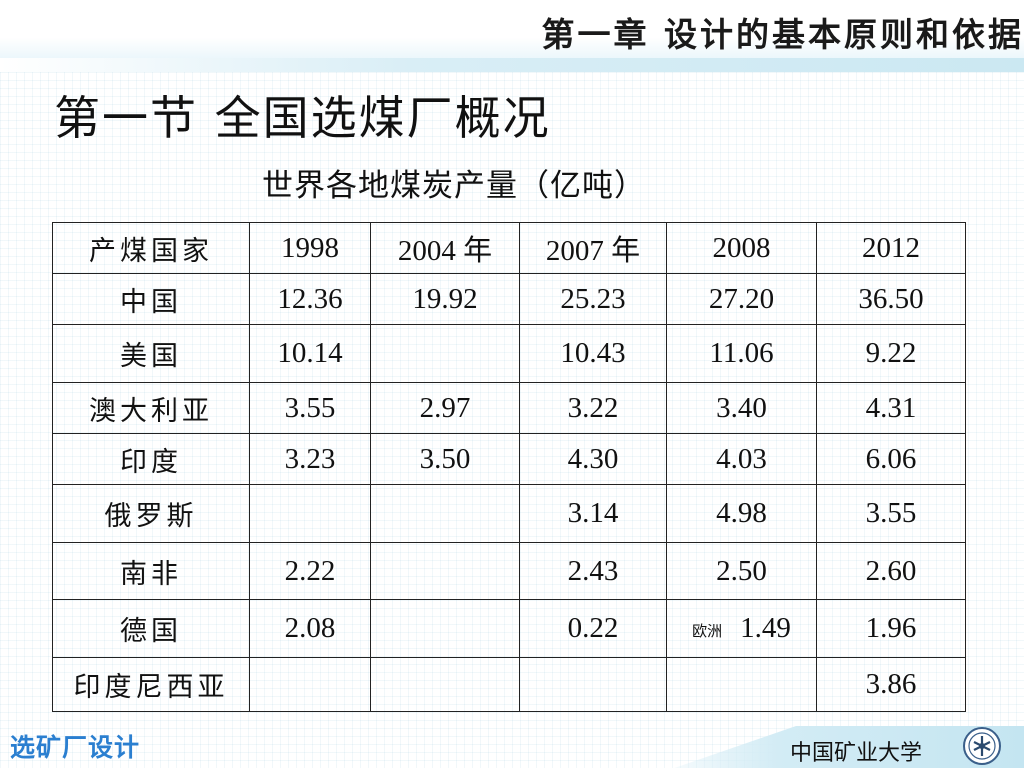 This screenshot has height=768, width=1024. Describe the element at coordinates (891, 571) in the screenshot. I see `value-cell-2012: 2.60` at that location.